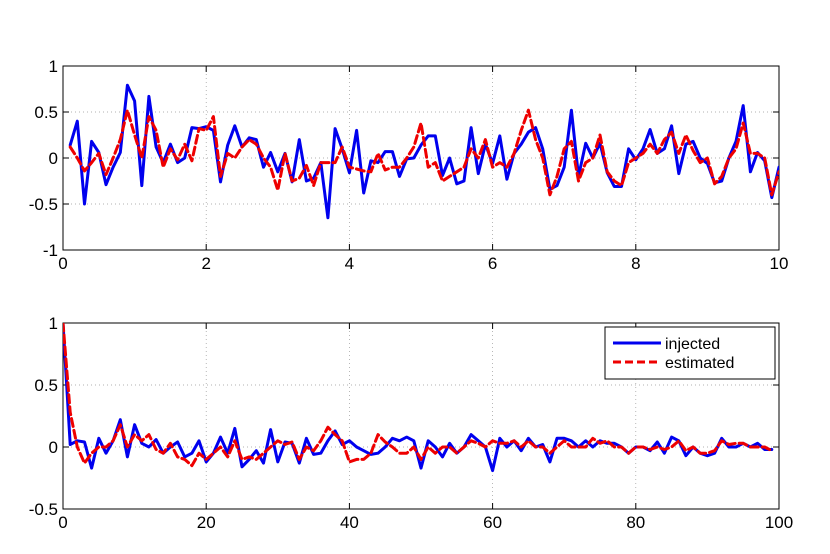 Image resolution: width=830 pixels, height=554 pixels. I want to click on y-tick-label: -1, so click(50, 250).